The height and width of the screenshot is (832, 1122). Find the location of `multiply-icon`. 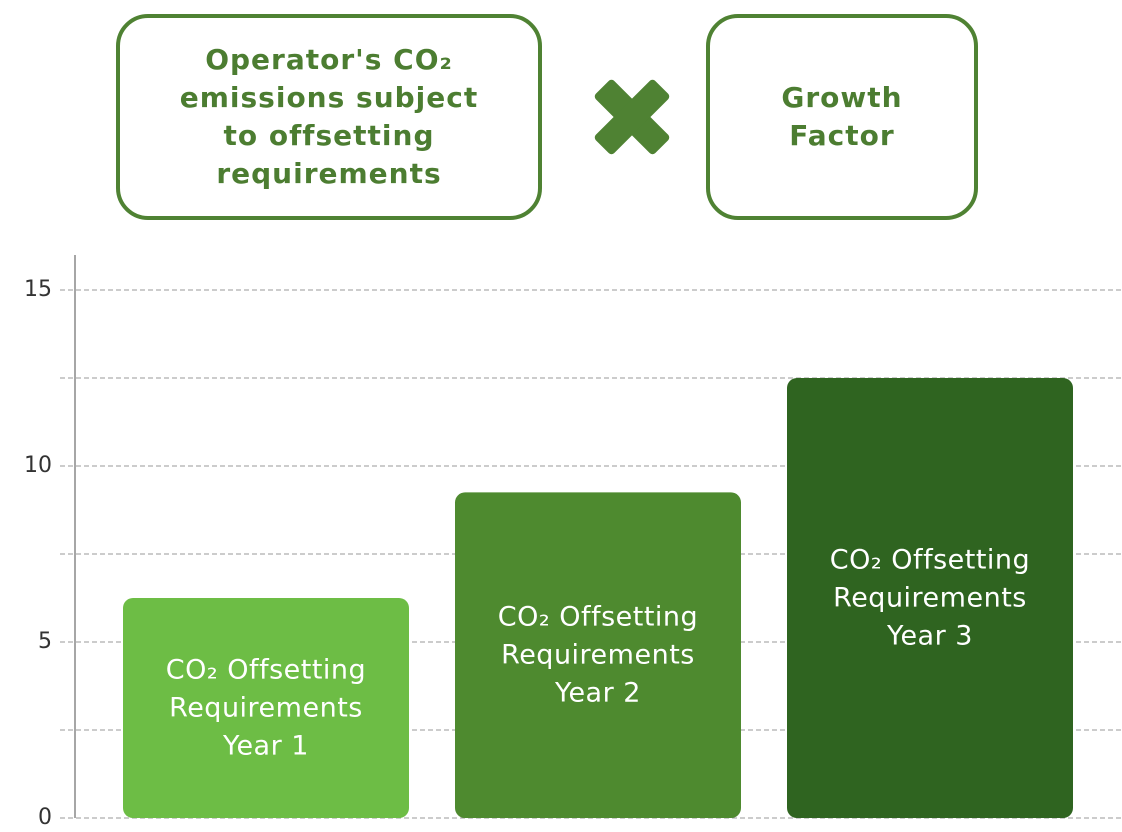

multiply-icon is located at coordinates (632, 117).